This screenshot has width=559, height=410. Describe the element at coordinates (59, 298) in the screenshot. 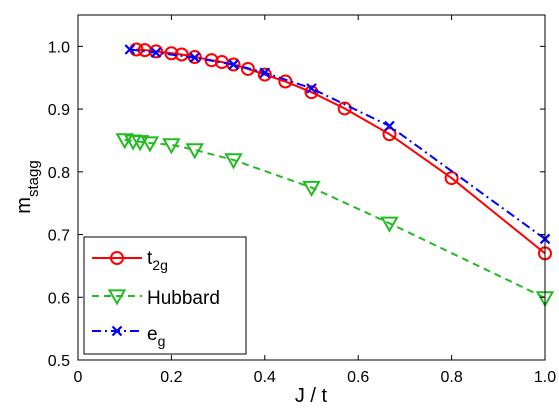

I see `y-tick-label: 0.6` at that location.